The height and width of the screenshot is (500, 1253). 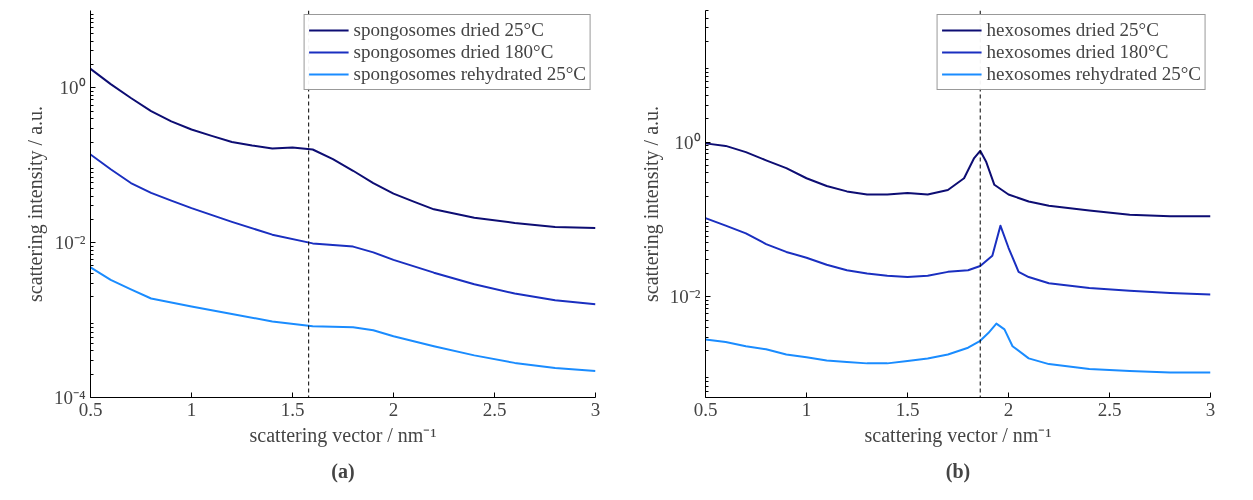 I want to click on text: (a), so click(x=343, y=471).